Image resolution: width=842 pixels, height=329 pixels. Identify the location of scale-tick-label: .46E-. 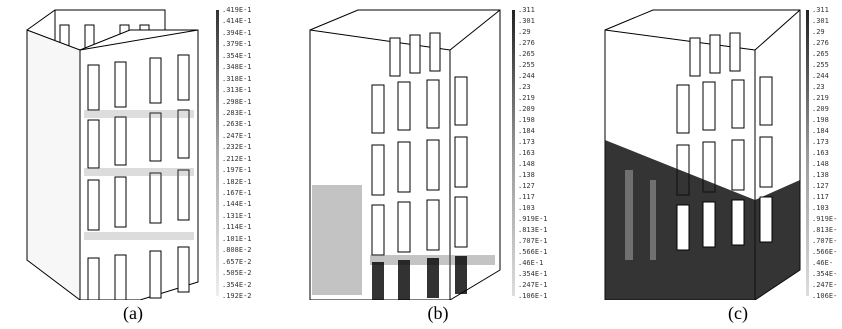
(823, 263).